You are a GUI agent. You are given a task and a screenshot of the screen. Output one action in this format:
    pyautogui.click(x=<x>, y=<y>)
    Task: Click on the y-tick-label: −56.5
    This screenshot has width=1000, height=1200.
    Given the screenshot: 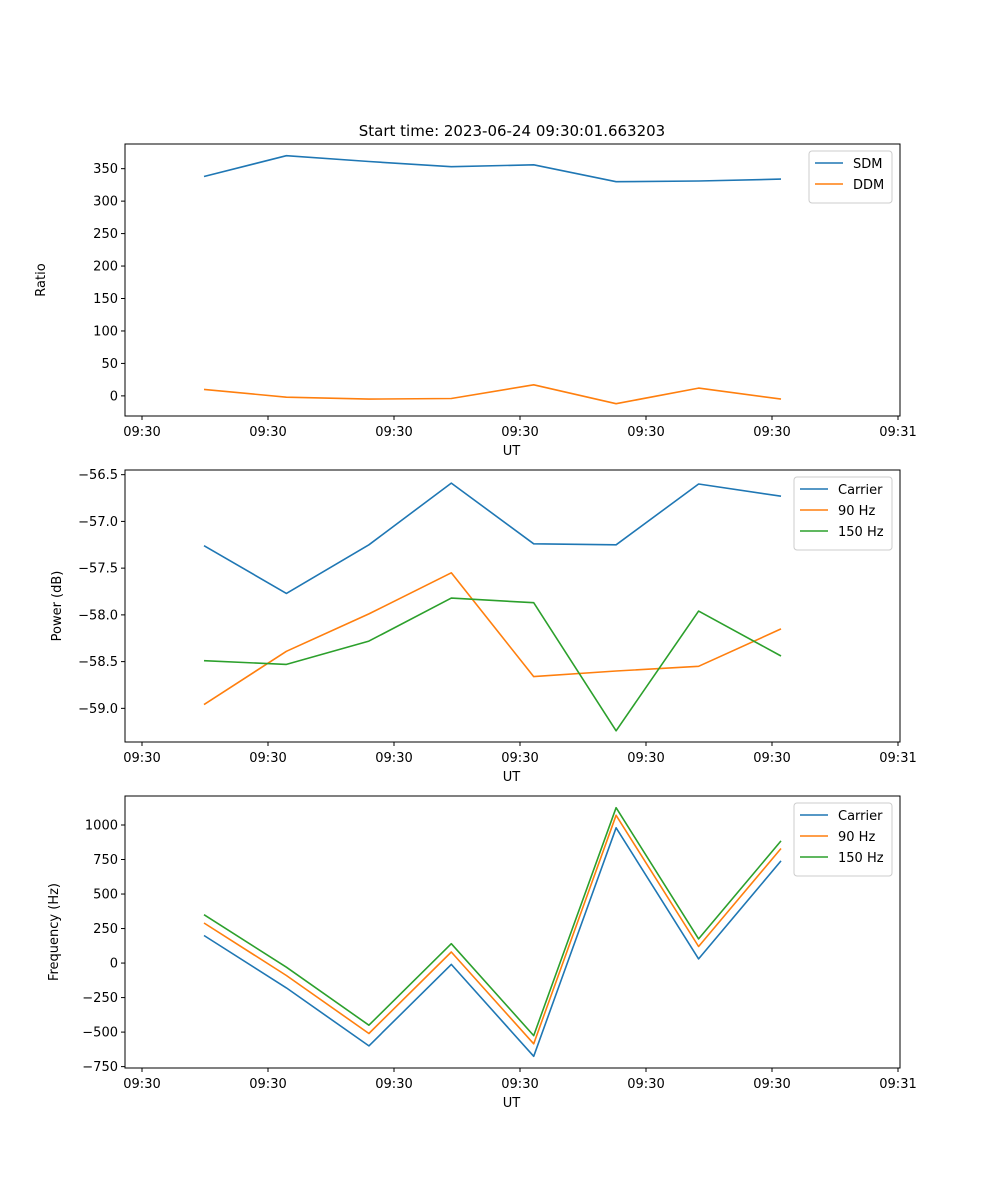 What is the action you would take?
    pyautogui.click(x=98, y=475)
    